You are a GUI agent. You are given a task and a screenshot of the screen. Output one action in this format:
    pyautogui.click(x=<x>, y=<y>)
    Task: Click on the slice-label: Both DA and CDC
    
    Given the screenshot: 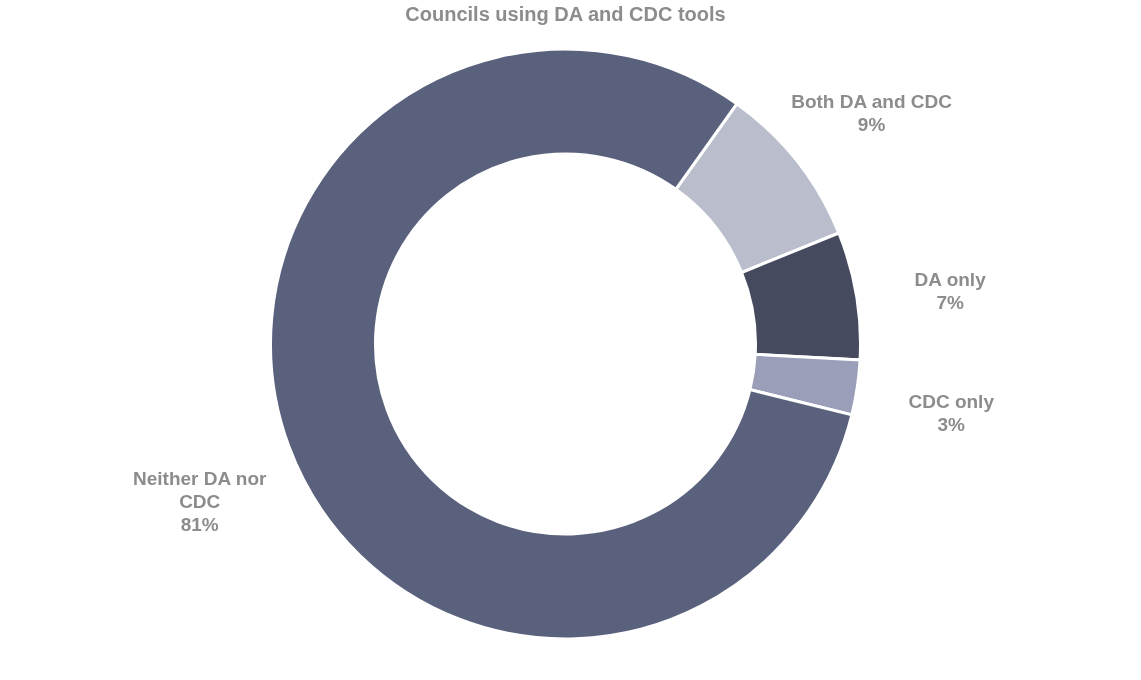 What is the action you would take?
    pyautogui.click(x=872, y=102)
    